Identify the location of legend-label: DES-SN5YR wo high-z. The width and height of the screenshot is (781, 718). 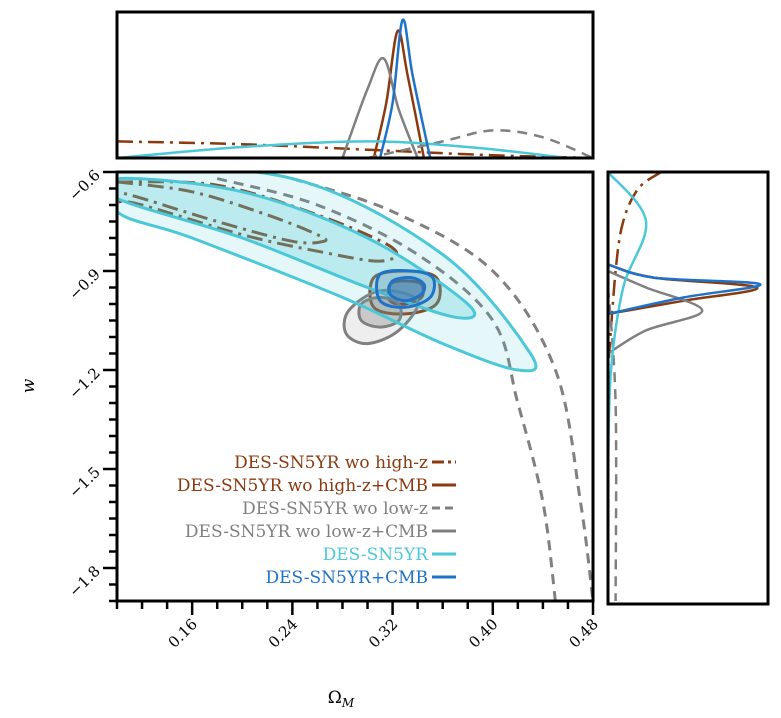
(331, 463).